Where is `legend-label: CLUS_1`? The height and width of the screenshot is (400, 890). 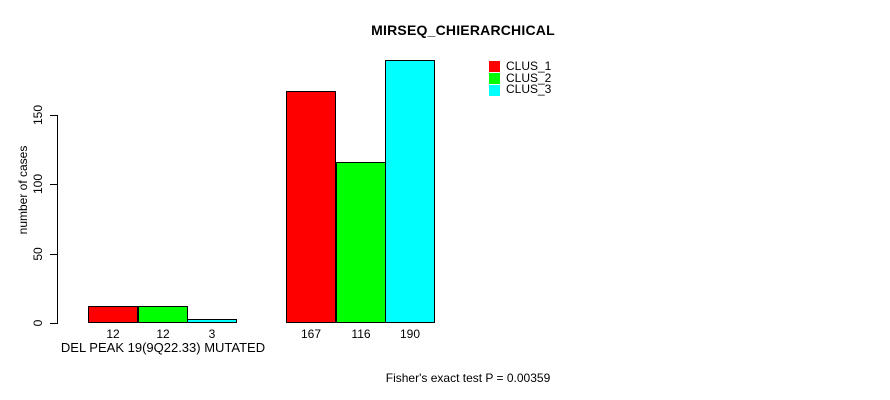 legend-label: CLUS_1 is located at coordinates (529, 66).